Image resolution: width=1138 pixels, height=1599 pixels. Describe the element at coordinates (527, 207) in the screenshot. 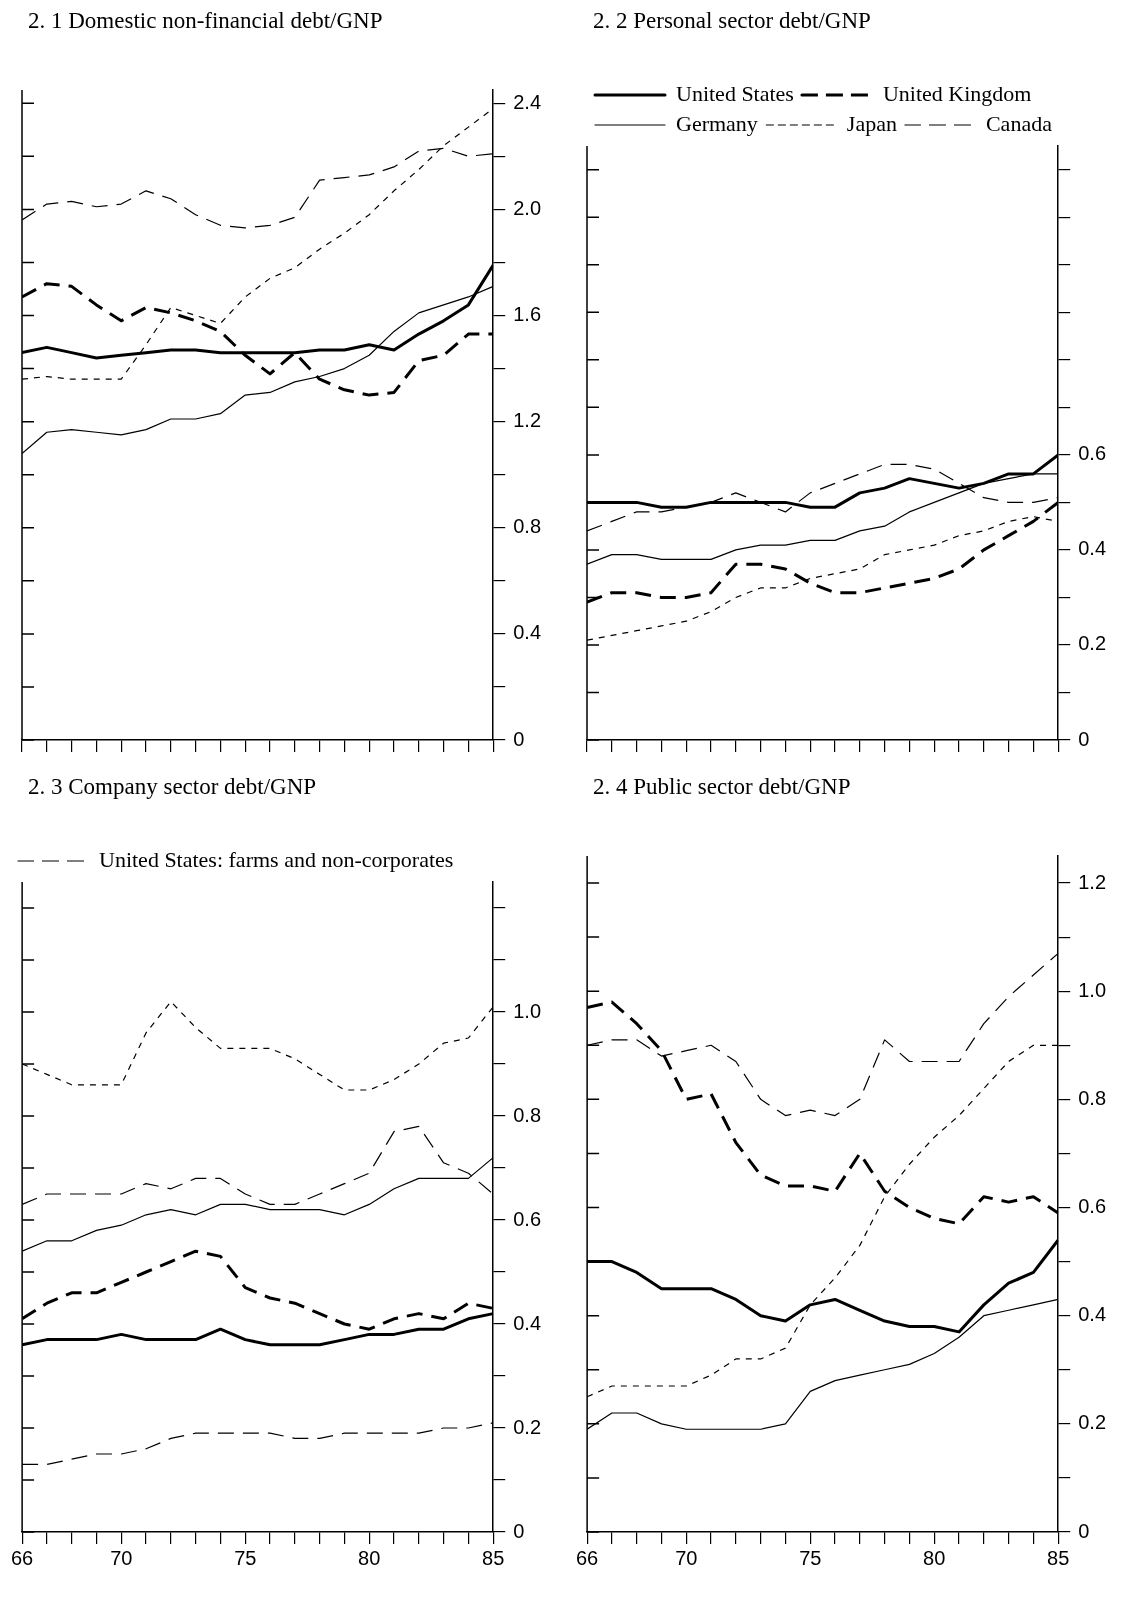

I see `y-tick-label: 2.0` at that location.